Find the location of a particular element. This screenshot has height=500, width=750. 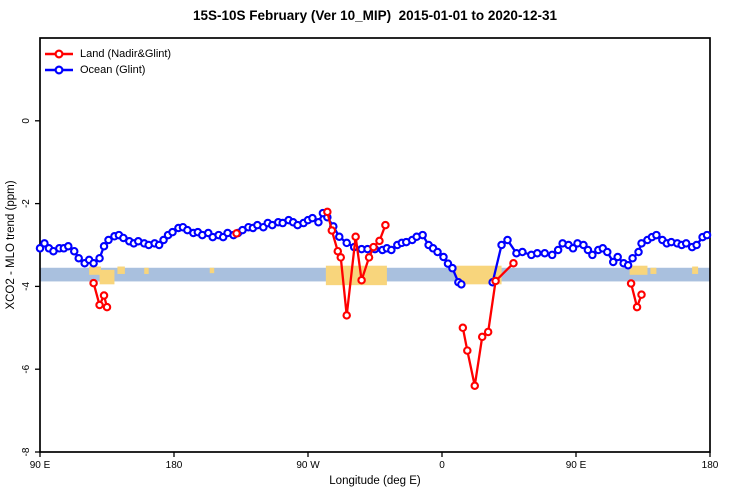

land-series-legend-icon is located at coordinates (59, 54).